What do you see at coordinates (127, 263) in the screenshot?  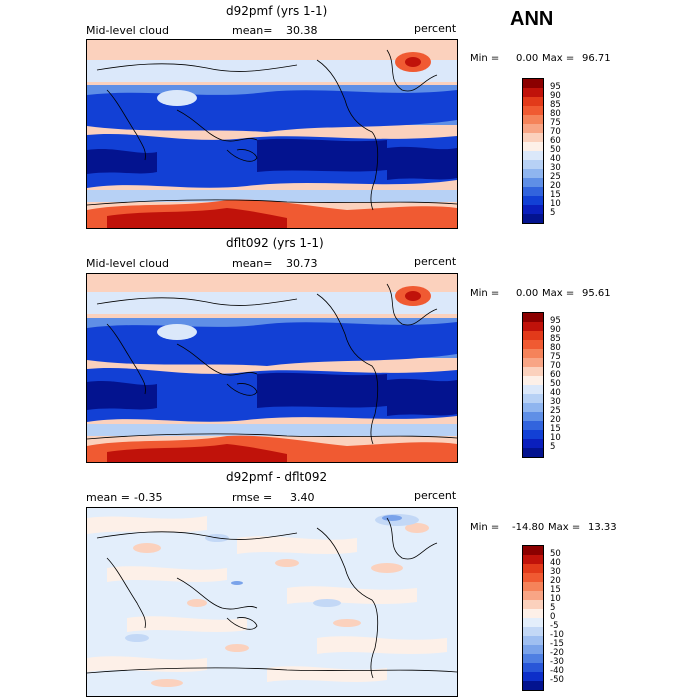 I see `variable-label: Mid-level cloud` at bounding box center [127, 263].